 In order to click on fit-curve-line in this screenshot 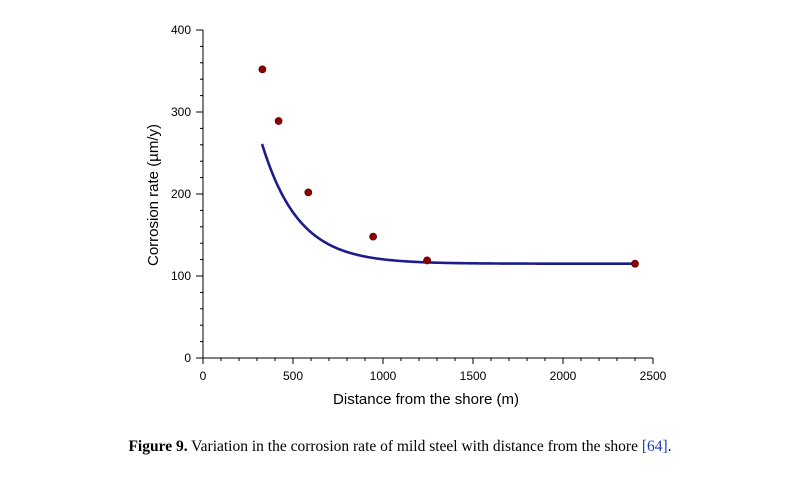, I will do `click(449, 204)`.